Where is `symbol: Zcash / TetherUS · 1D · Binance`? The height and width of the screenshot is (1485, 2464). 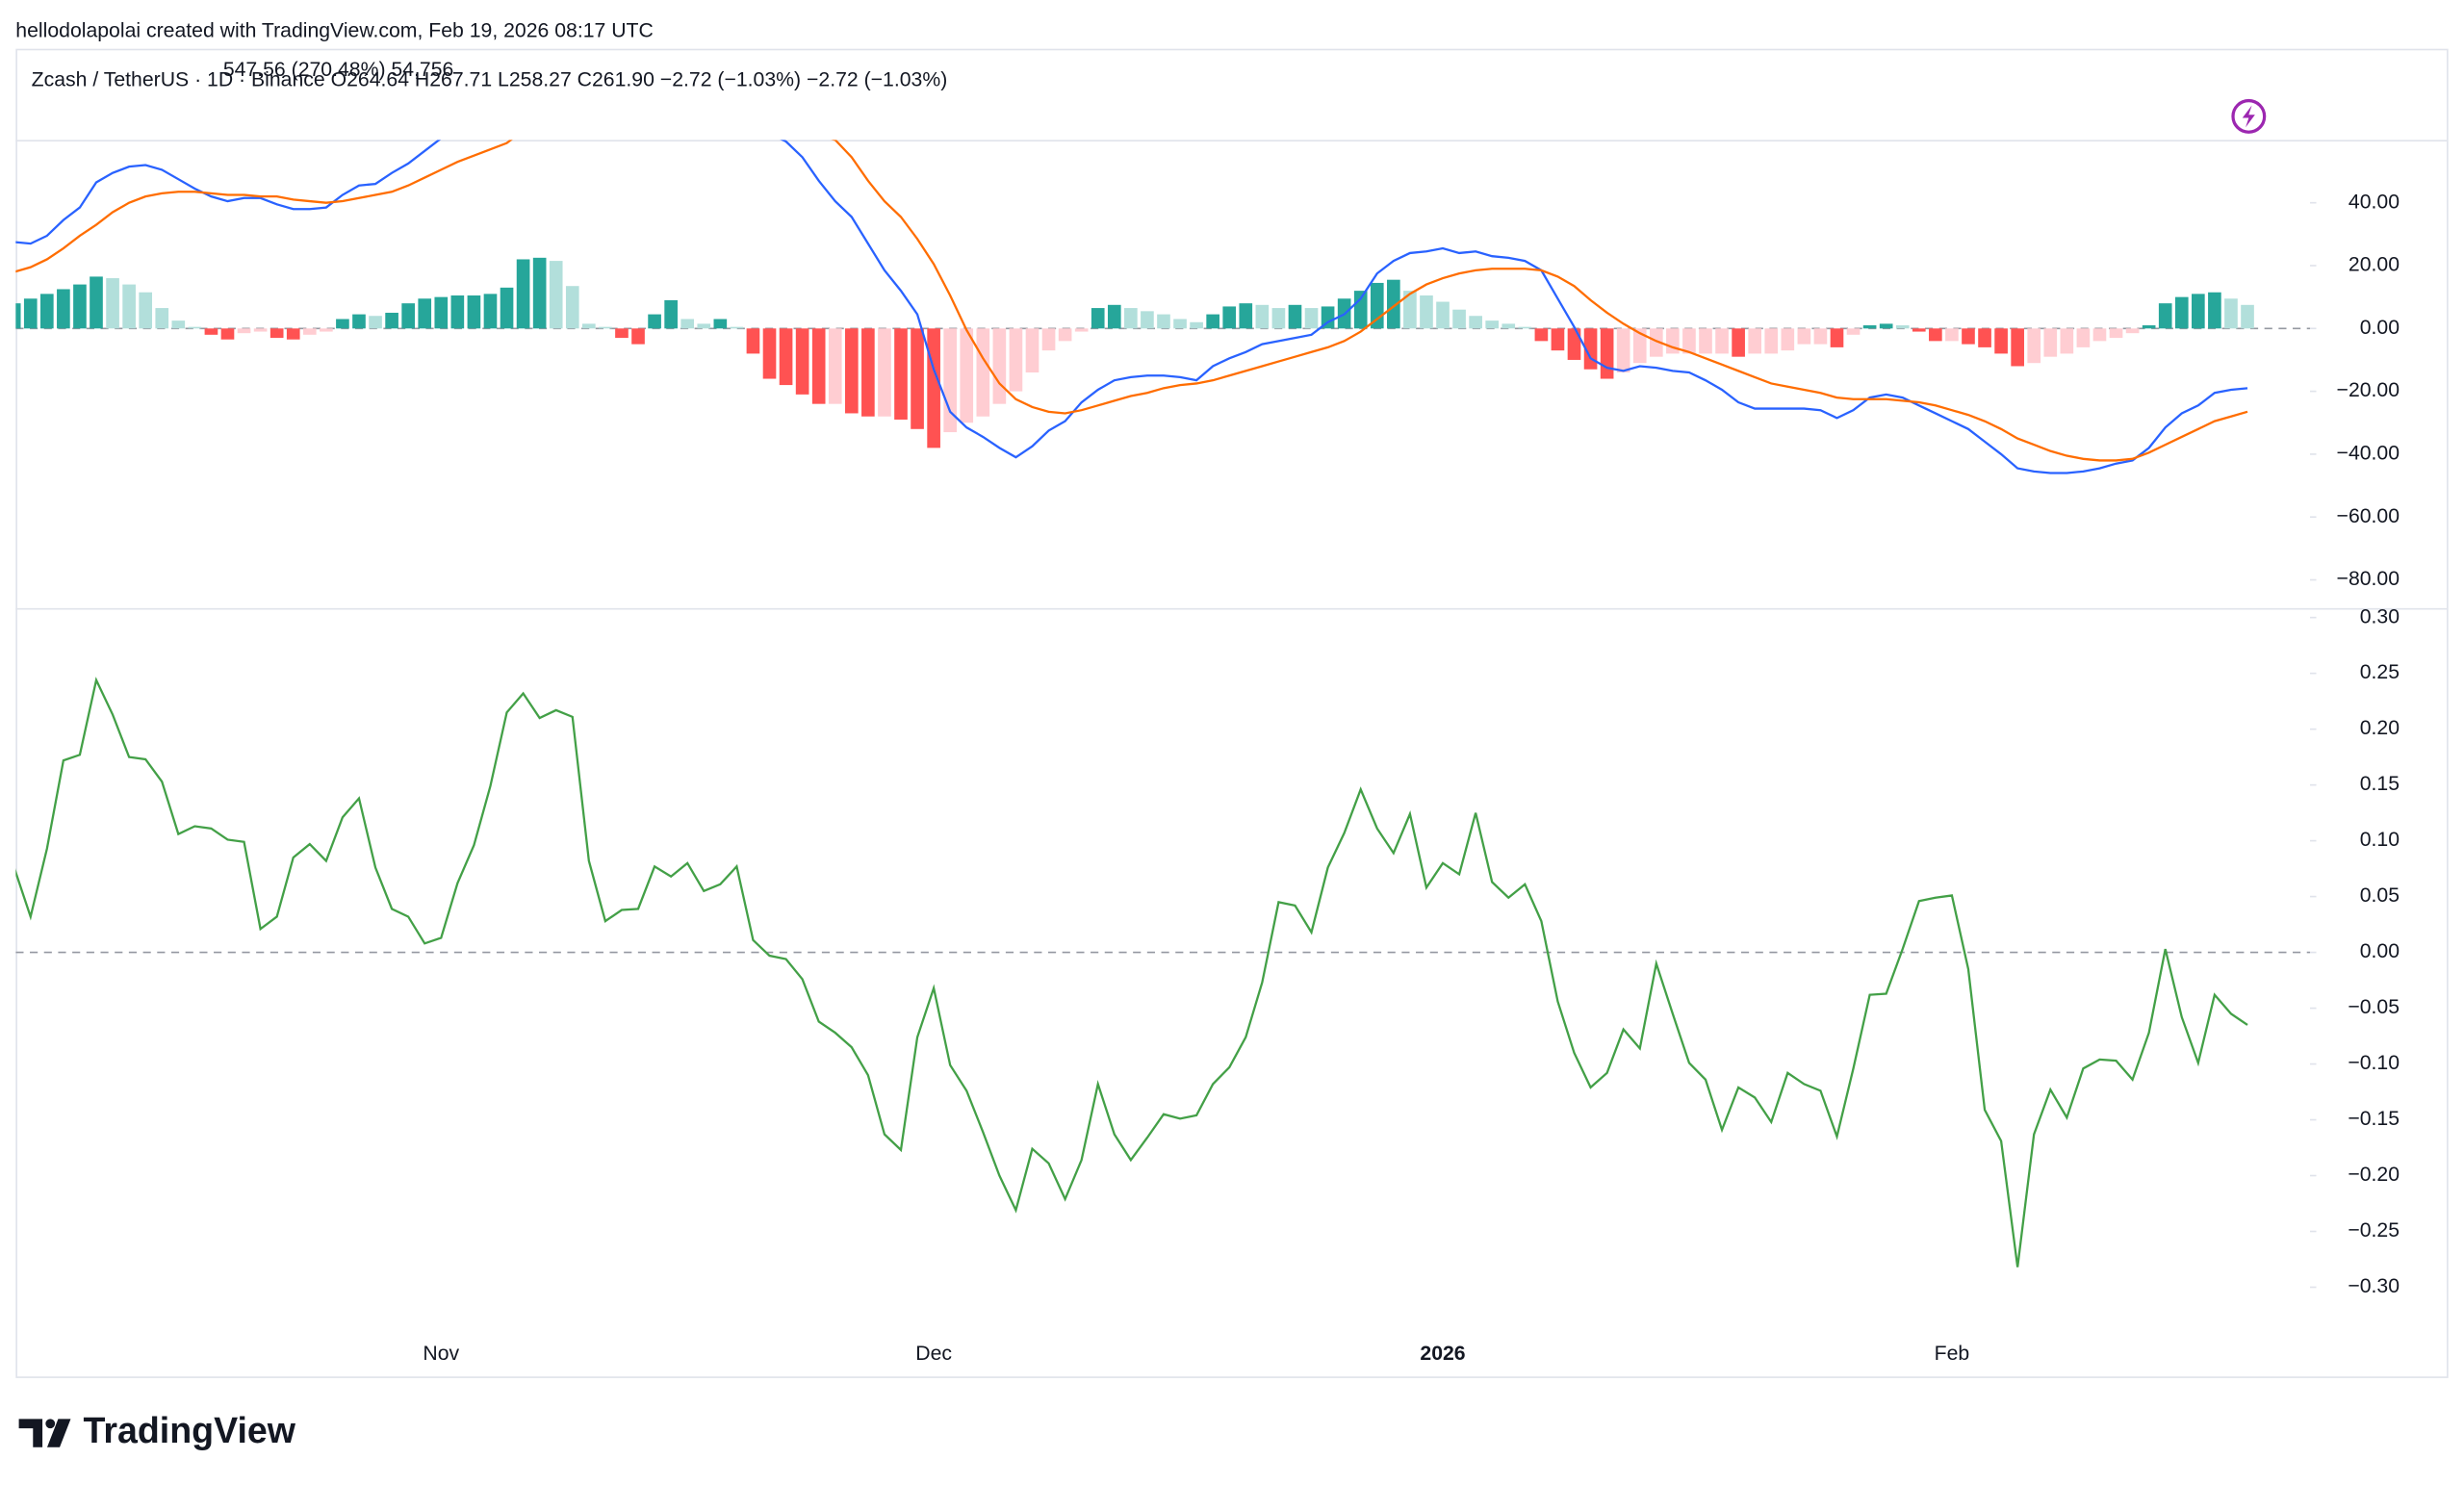
symbol: Zcash / TetherUS · 1D · Binance is located at coordinates (178, 79).